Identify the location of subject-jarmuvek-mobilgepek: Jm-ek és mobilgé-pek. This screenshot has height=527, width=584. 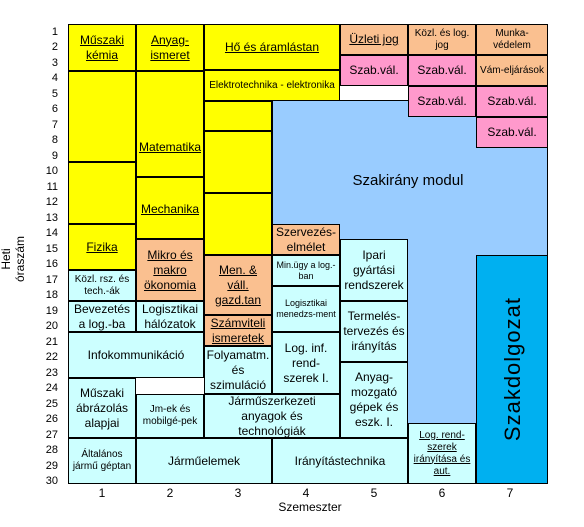
(170, 416).